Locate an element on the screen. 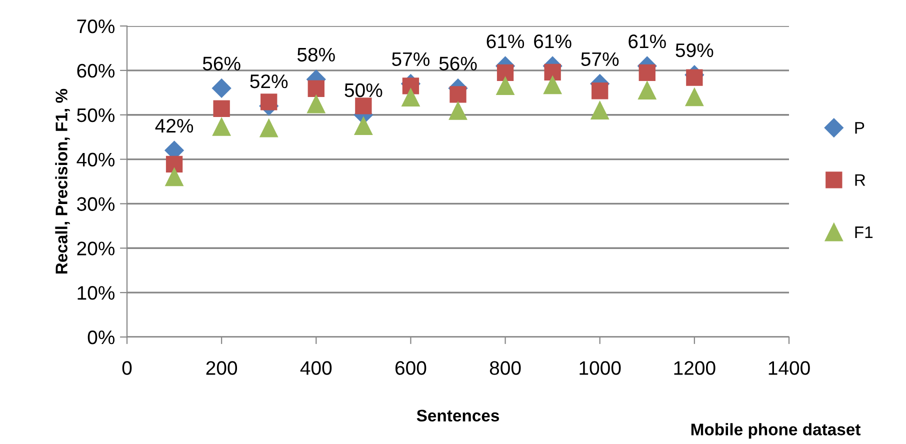 The image size is (906, 444). y-tick-label: 50% is located at coordinates (96, 115).